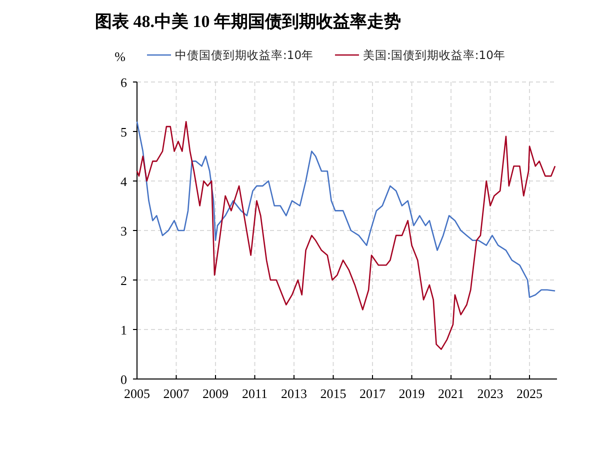 The image size is (614, 454). I want to click on y-tick-label: 3, so click(123, 231).